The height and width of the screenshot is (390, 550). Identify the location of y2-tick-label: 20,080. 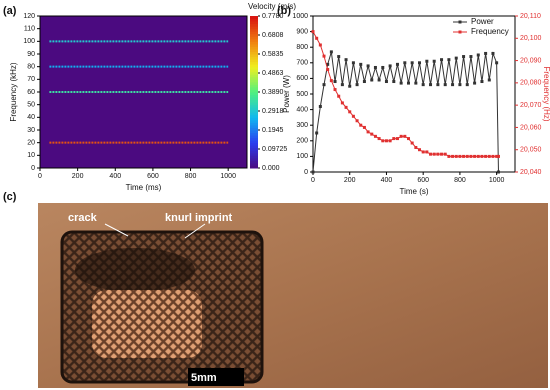
(531, 83).